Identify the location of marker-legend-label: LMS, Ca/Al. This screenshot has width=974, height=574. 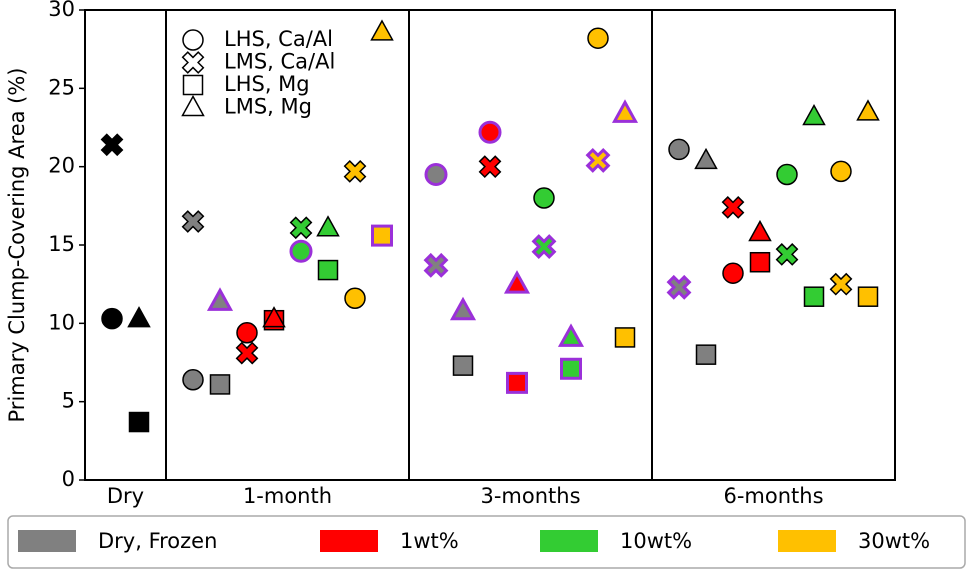
(279, 62).